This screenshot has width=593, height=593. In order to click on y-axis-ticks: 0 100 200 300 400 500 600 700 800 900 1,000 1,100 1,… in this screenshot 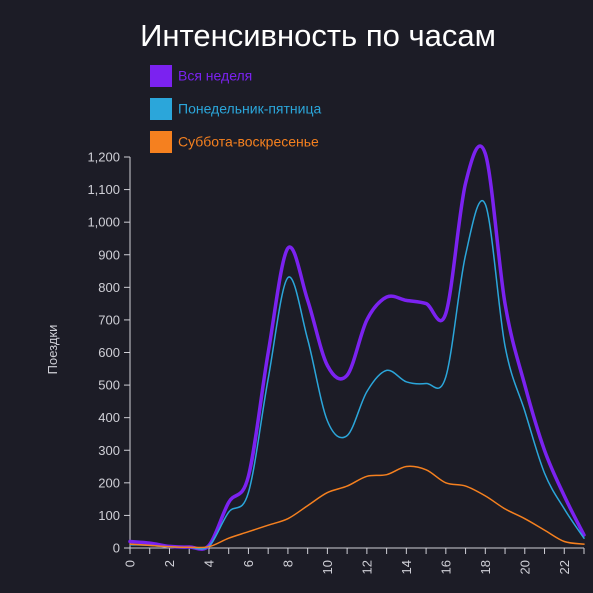, I will do `click(108, 353)`.